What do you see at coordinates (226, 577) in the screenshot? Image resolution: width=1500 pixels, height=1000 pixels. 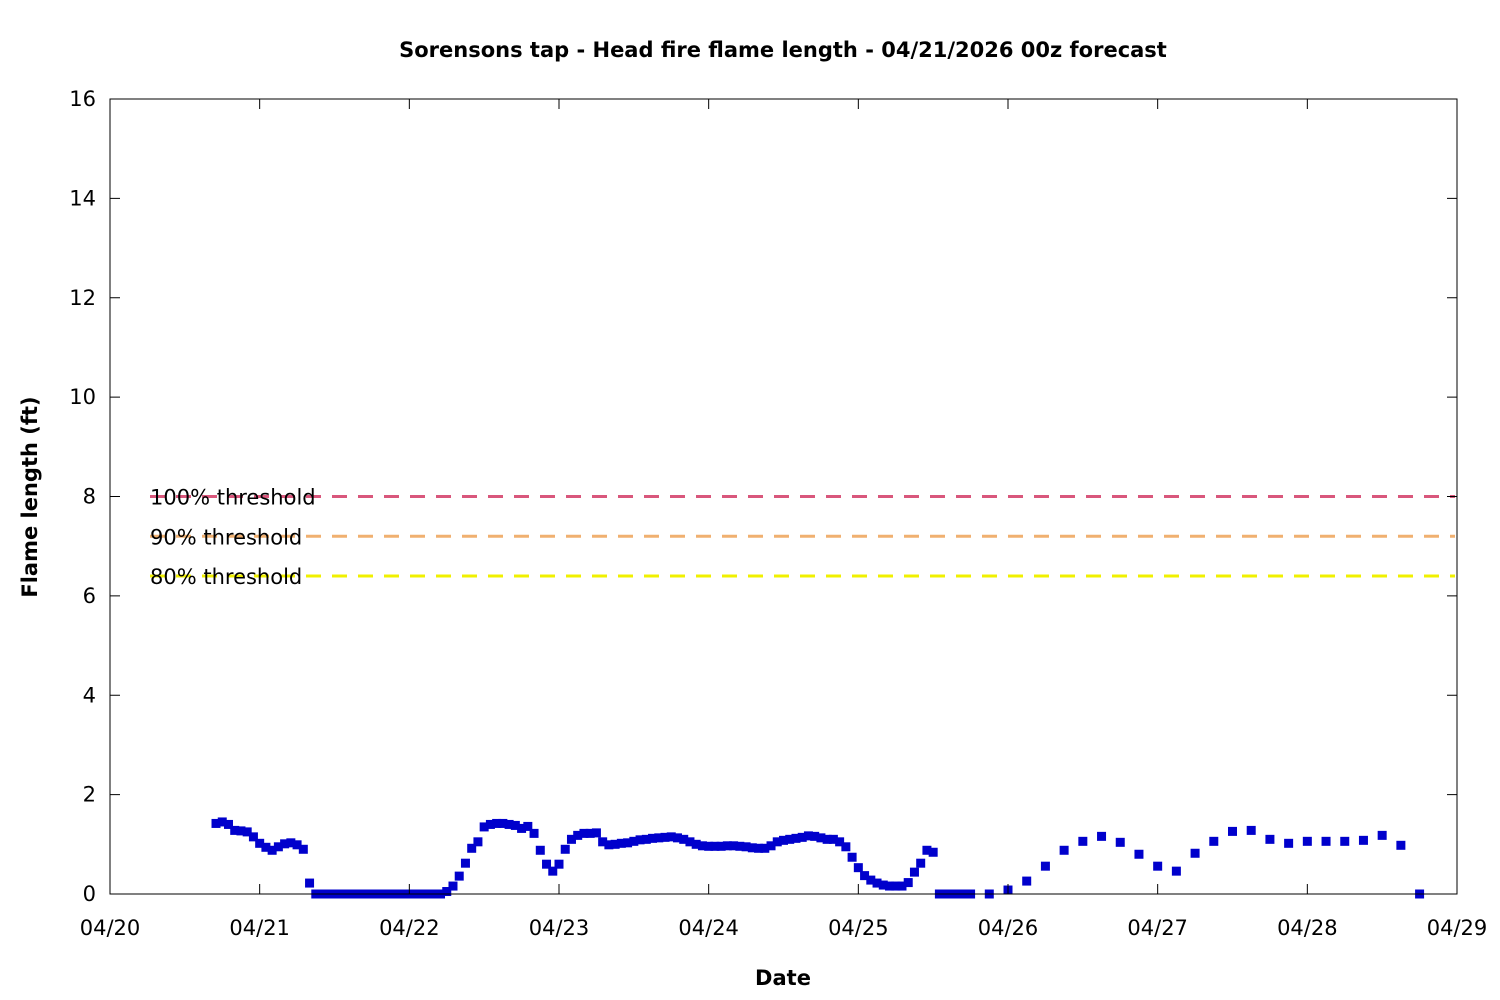 I see `threshold-label: 80% threshold` at bounding box center [226, 577].